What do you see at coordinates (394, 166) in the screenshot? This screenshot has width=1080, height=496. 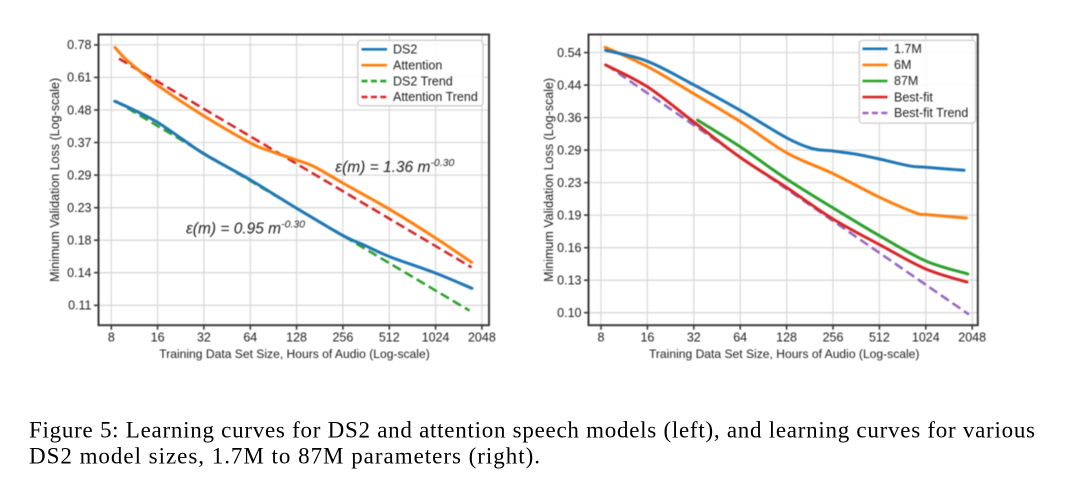 I see `svg-text: ε(m) = 1.36 m-0.30` at bounding box center [394, 166].